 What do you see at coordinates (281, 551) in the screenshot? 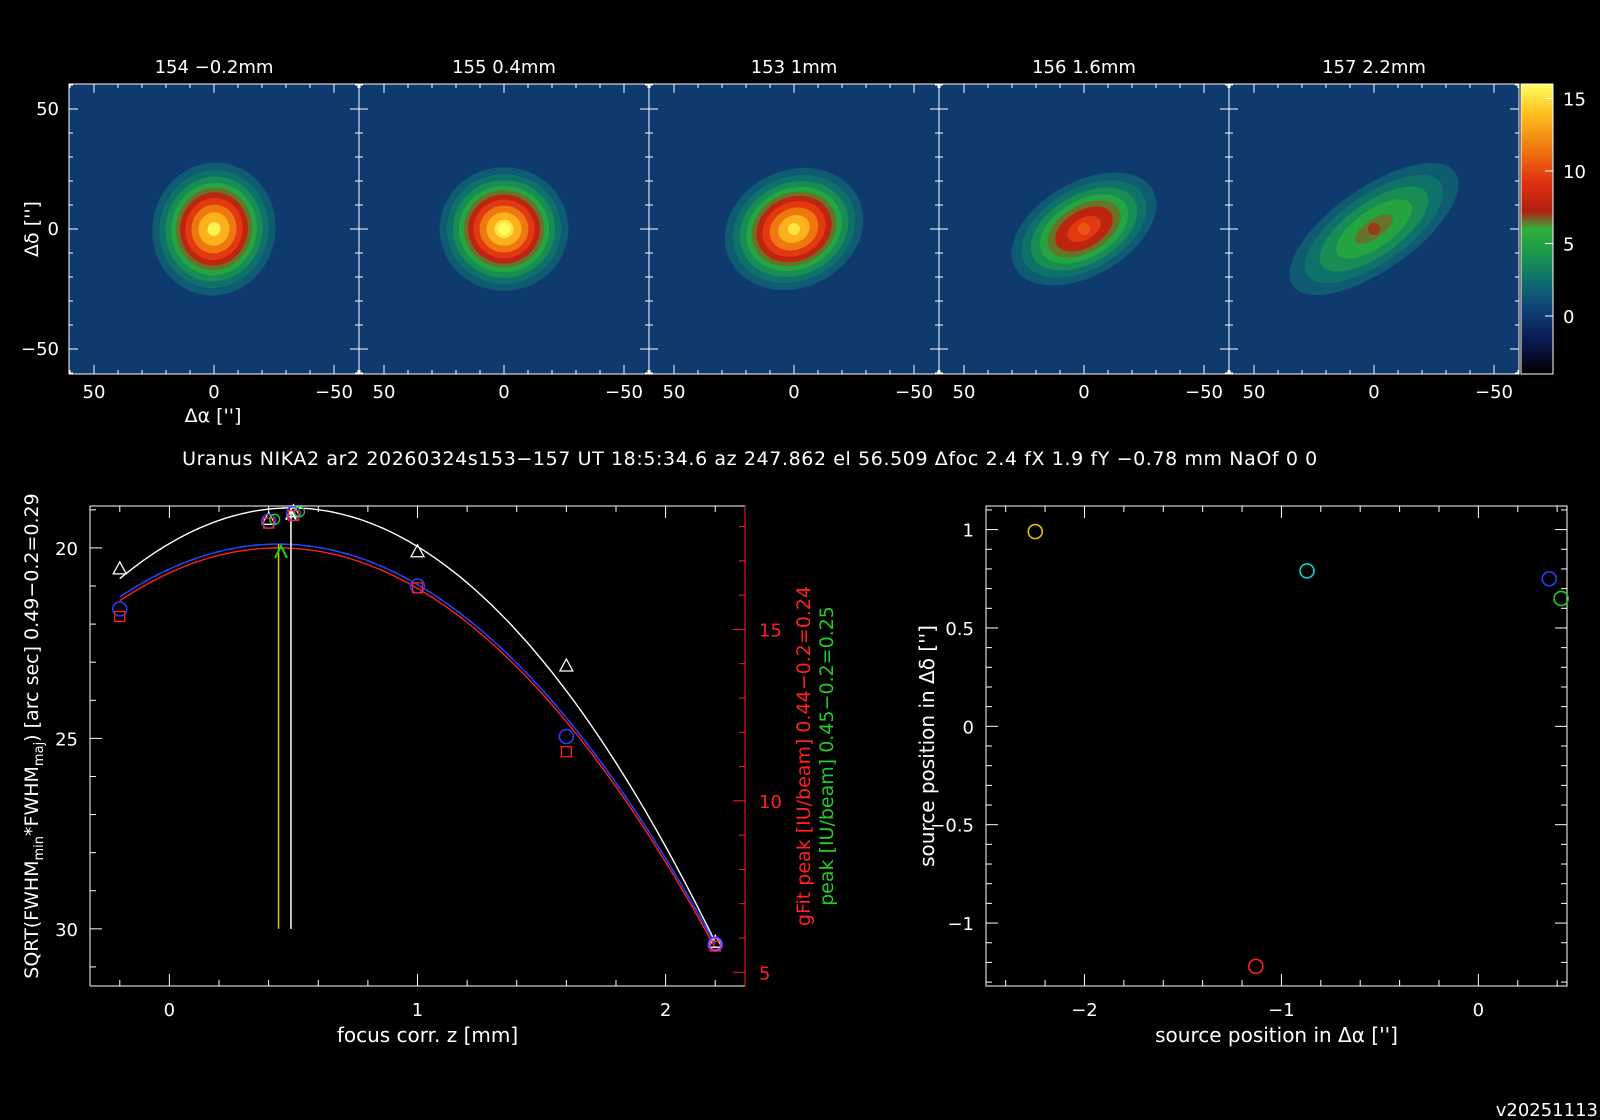
I see `best-focus-green-arrow` at bounding box center [281, 551].